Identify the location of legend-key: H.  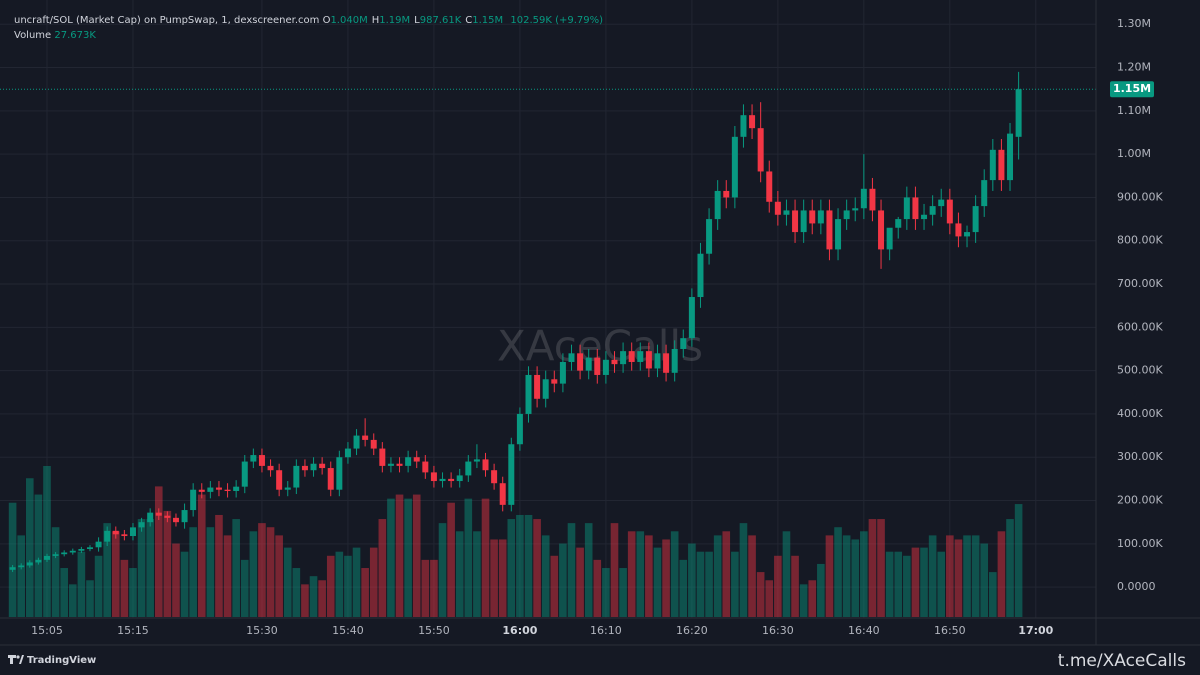
(375, 20).